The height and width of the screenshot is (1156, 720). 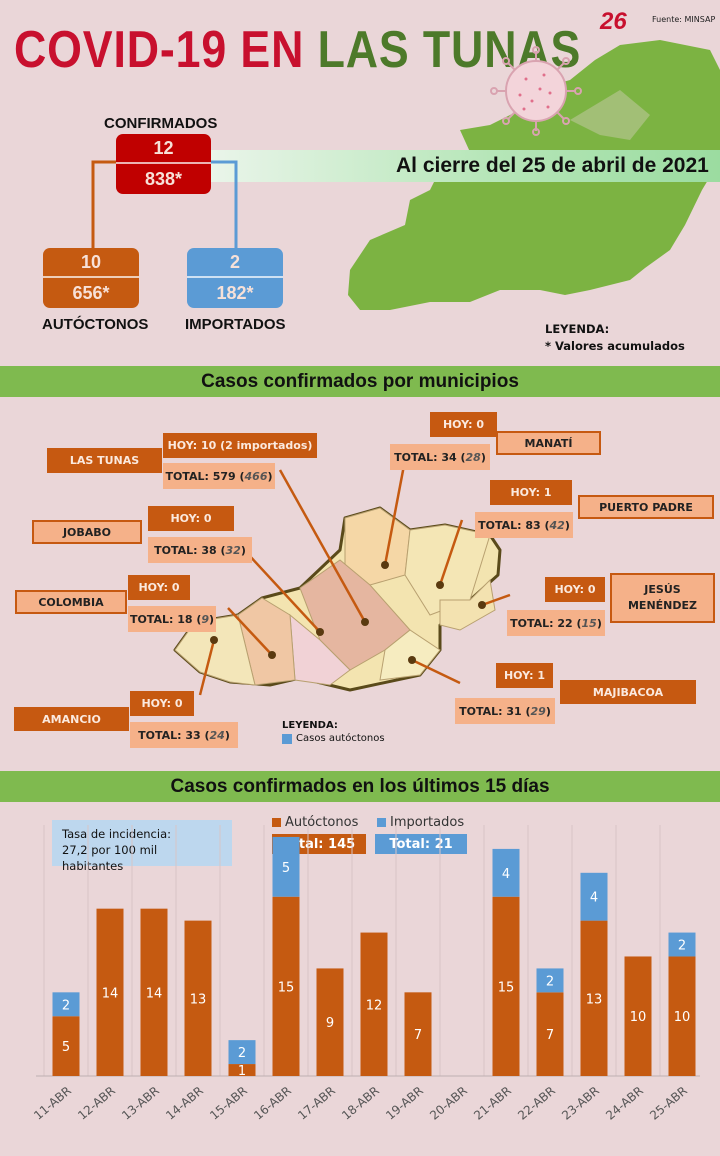 I want to click on date-band, so click(x=465, y=166).